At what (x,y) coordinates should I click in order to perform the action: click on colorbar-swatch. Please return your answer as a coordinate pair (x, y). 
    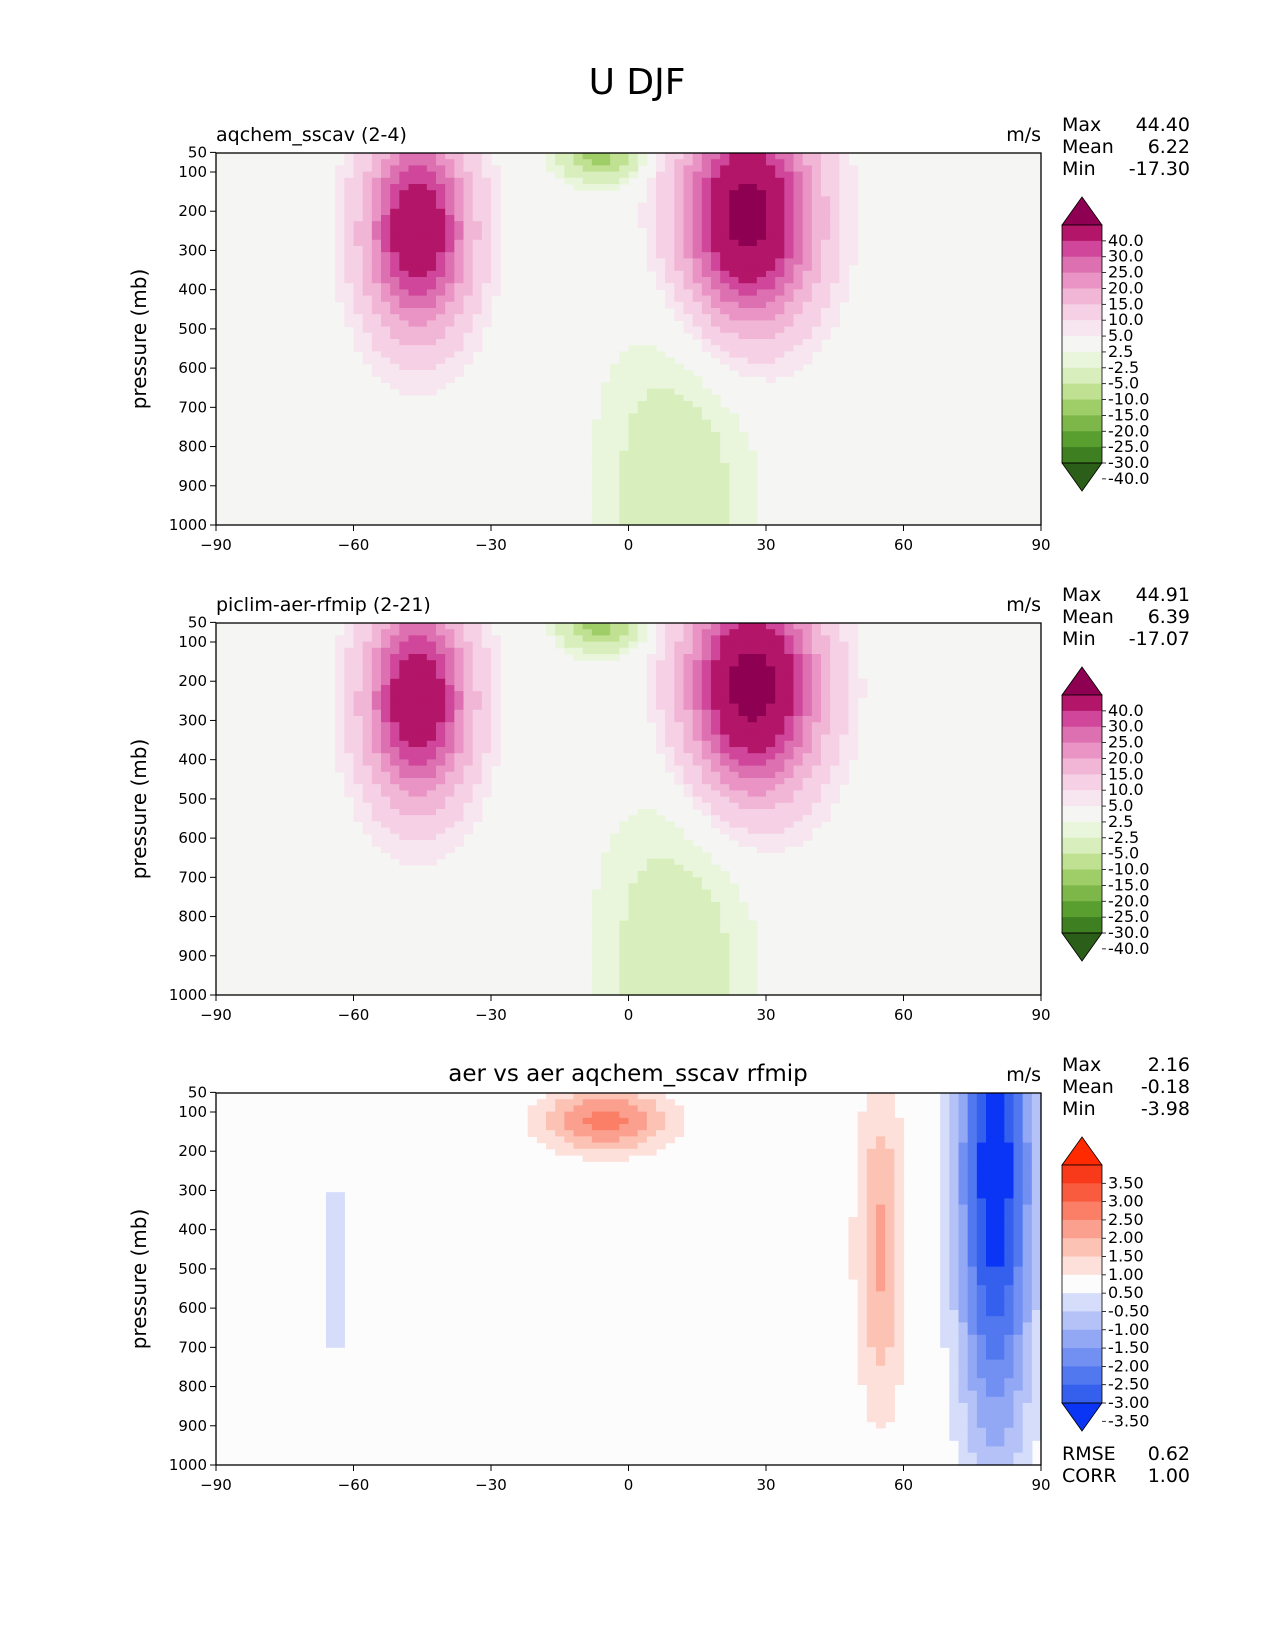
    Looking at the image, I should click on (1082, 1394).